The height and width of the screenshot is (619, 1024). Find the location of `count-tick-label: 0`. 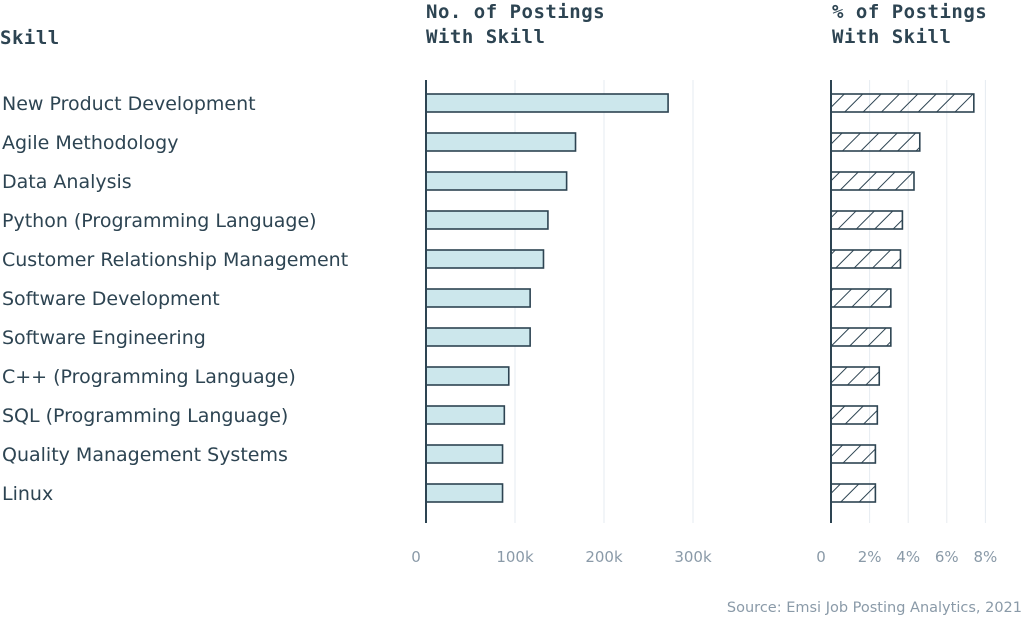

count-tick-label: 0 is located at coordinates (416, 557).